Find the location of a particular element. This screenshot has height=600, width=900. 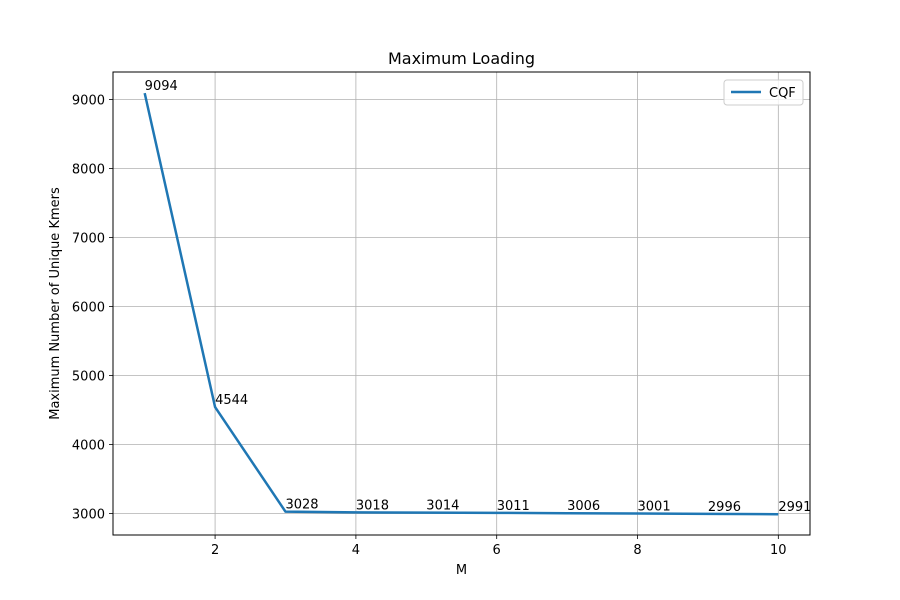

y-tick-label-9000: 9000 is located at coordinates (88, 101).